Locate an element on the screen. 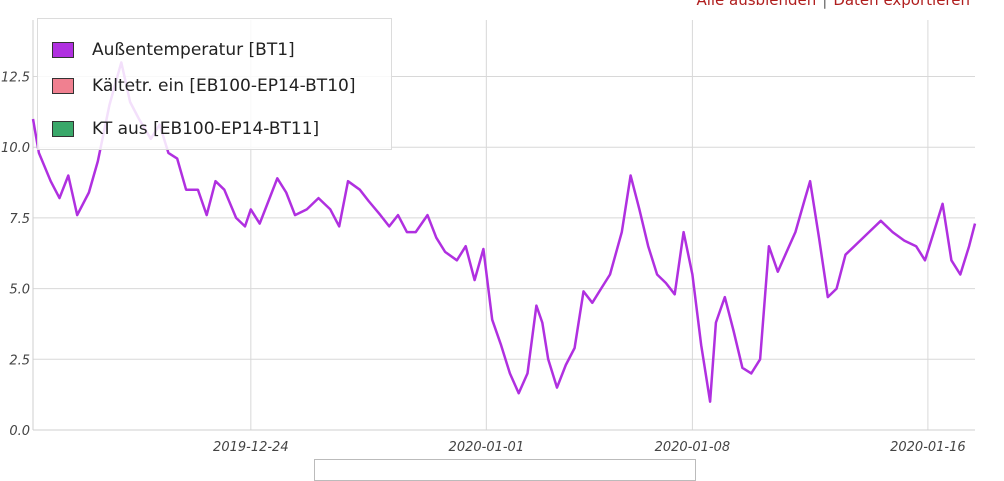 Image resolution: width=1004 pixels, height=481 pixels. legend-item-brine-in: Kältetr. ein [EB100-EP14-BT10] is located at coordinates (203, 86).